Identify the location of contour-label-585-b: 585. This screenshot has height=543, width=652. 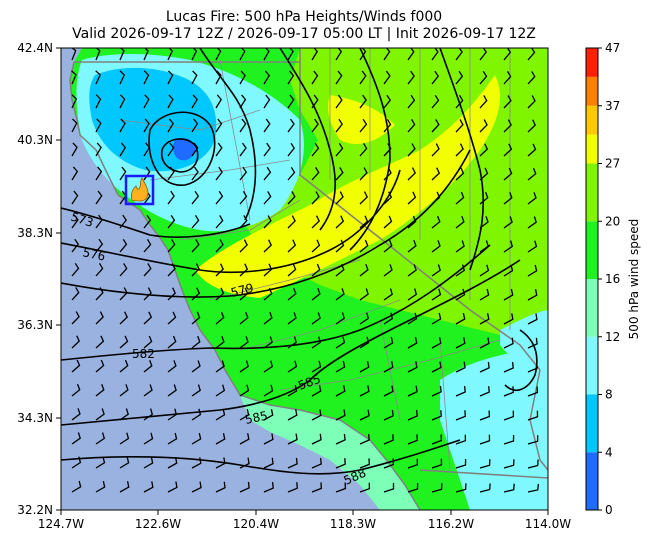
(256, 417).